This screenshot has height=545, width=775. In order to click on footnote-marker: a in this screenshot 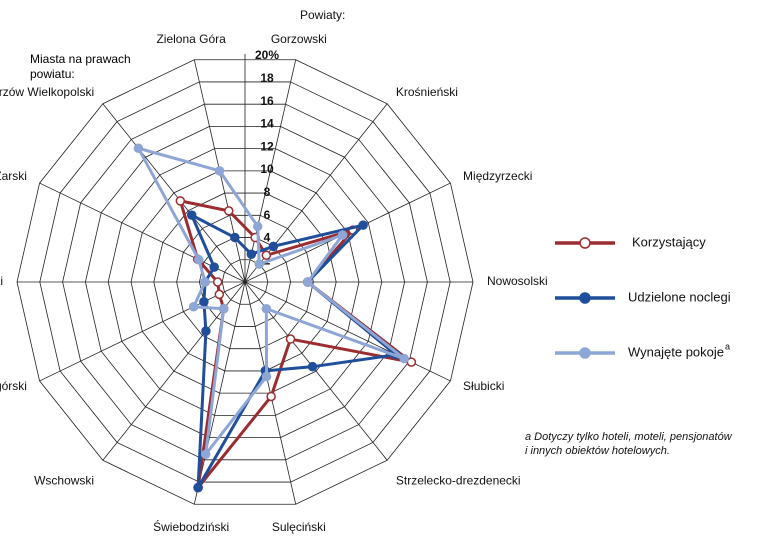, I will do `click(727, 346)`.